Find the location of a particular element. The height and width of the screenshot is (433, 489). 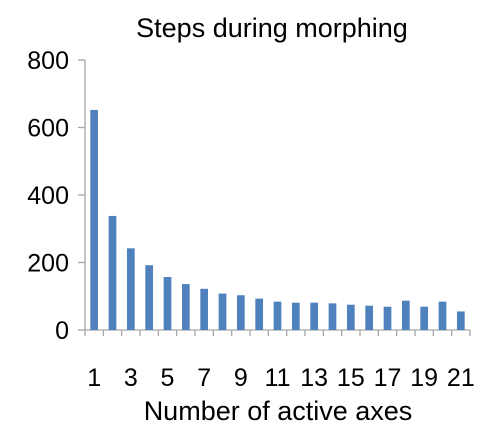

x-tick-label: 7 is located at coordinates (204, 378).